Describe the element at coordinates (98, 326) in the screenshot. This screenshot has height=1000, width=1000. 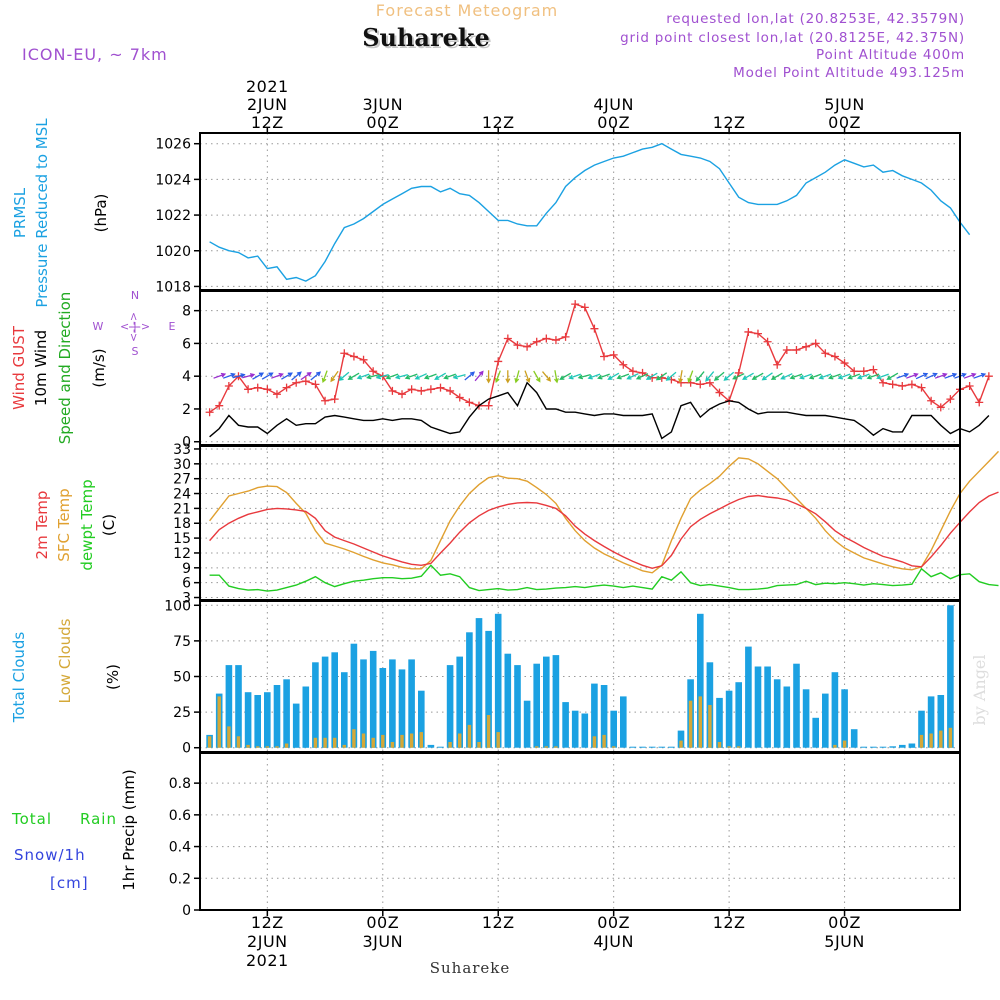
I see `compass-west: W` at that location.